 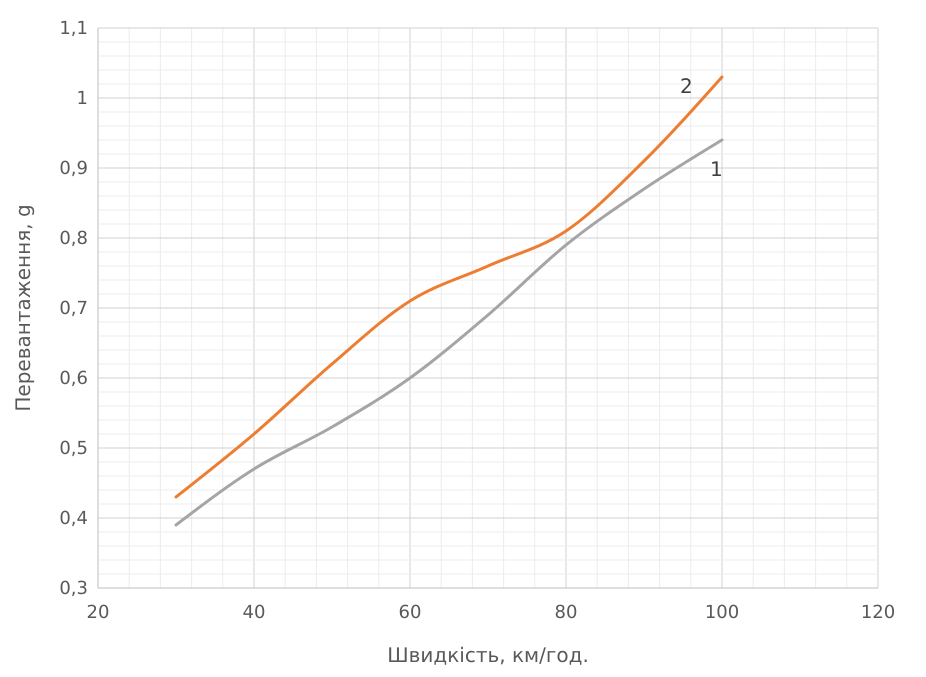 What do you see at coordinates (73, 28) in the screenshot?
I see `y-tick-label: 1,1` at bounding box center [73, 28].